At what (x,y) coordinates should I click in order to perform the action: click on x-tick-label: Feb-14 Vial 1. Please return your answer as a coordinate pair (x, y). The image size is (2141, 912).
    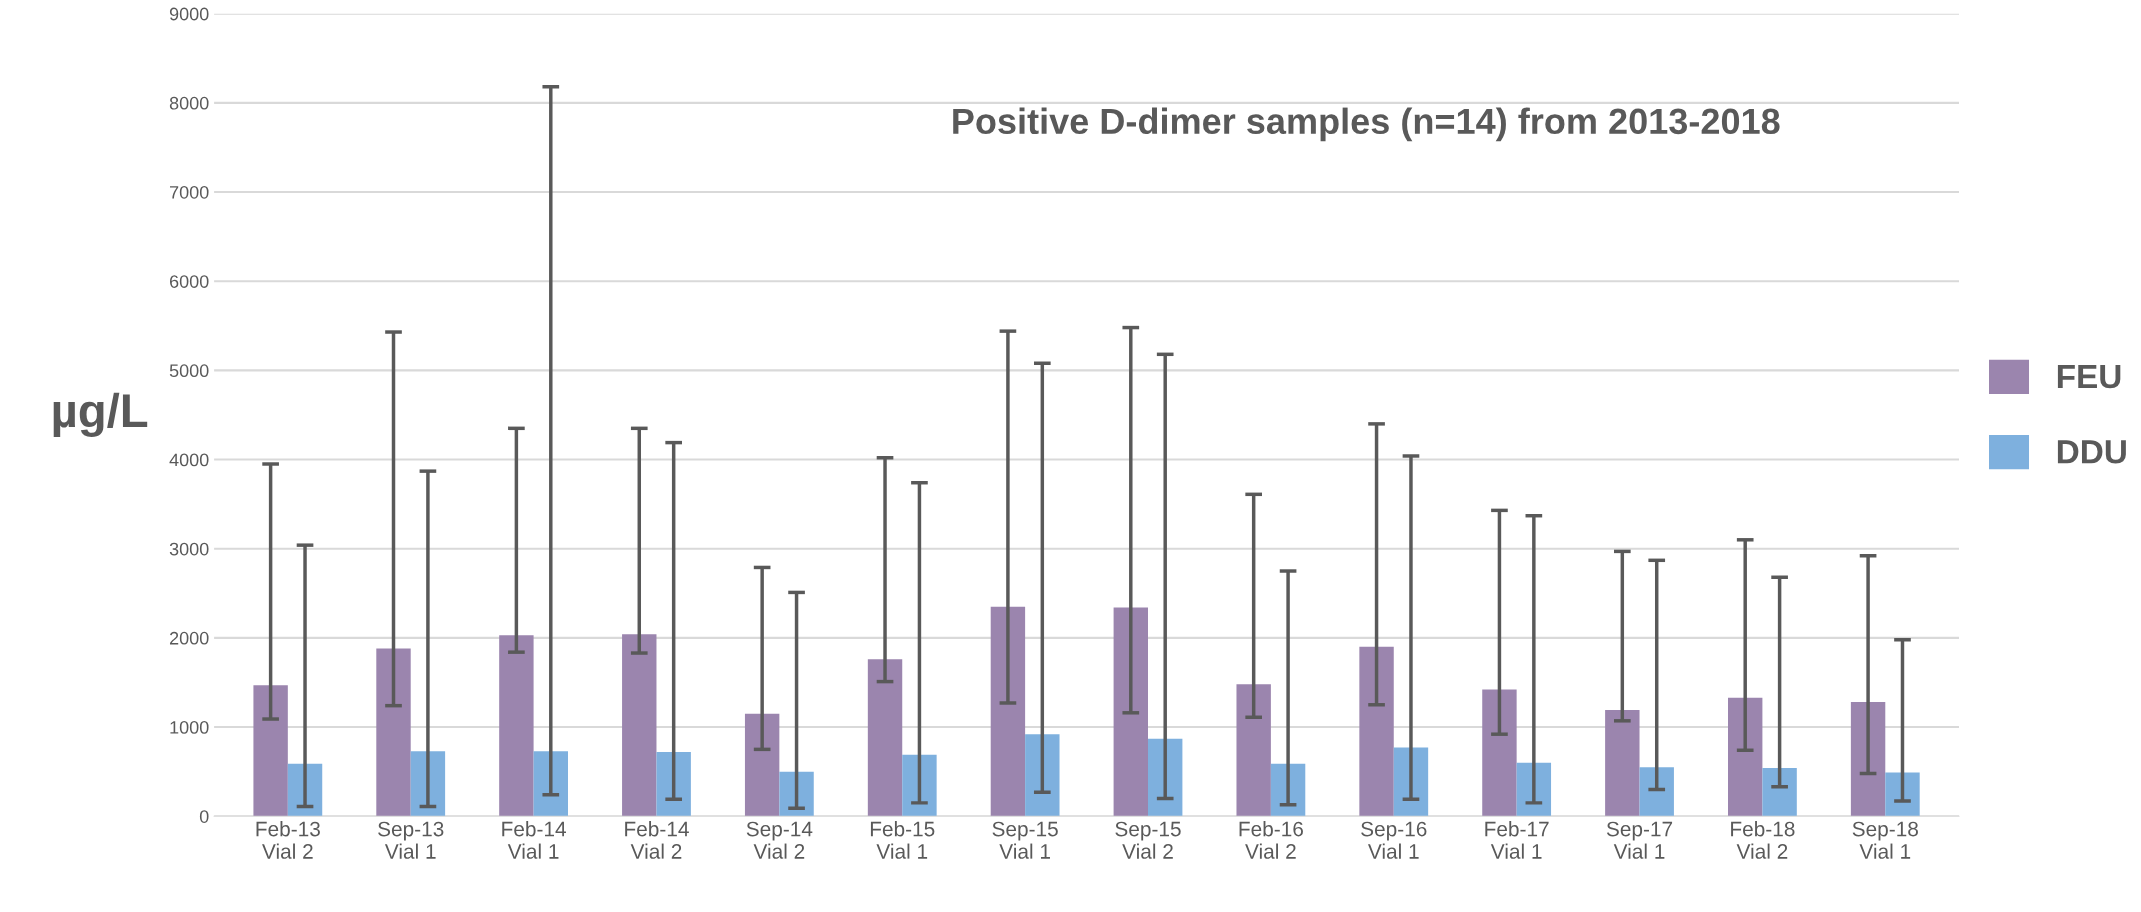
    Looking at the image, I should click on (534, 840).